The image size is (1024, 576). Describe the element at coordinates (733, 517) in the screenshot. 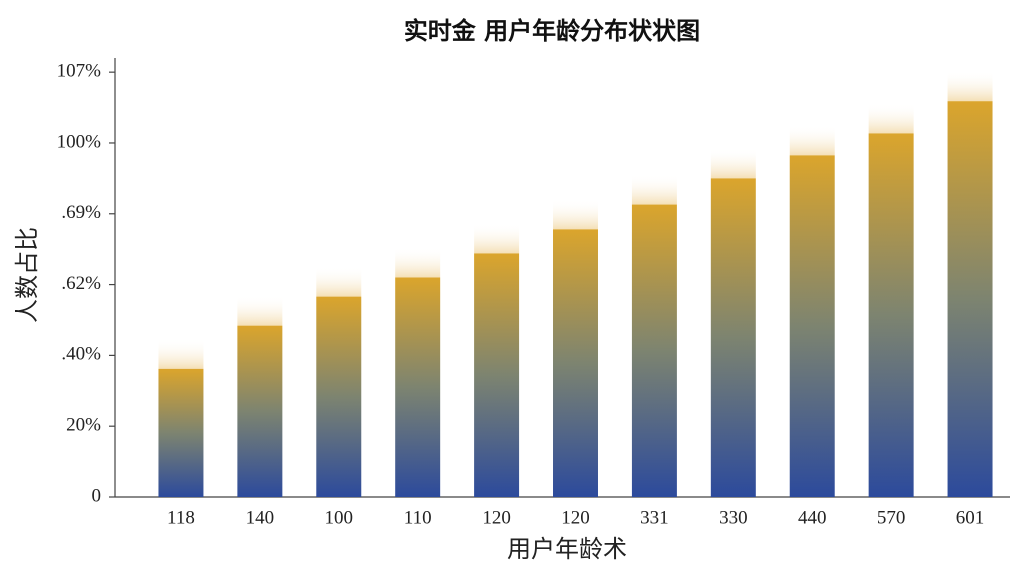

I see `x-tick-label: 330` at that location.